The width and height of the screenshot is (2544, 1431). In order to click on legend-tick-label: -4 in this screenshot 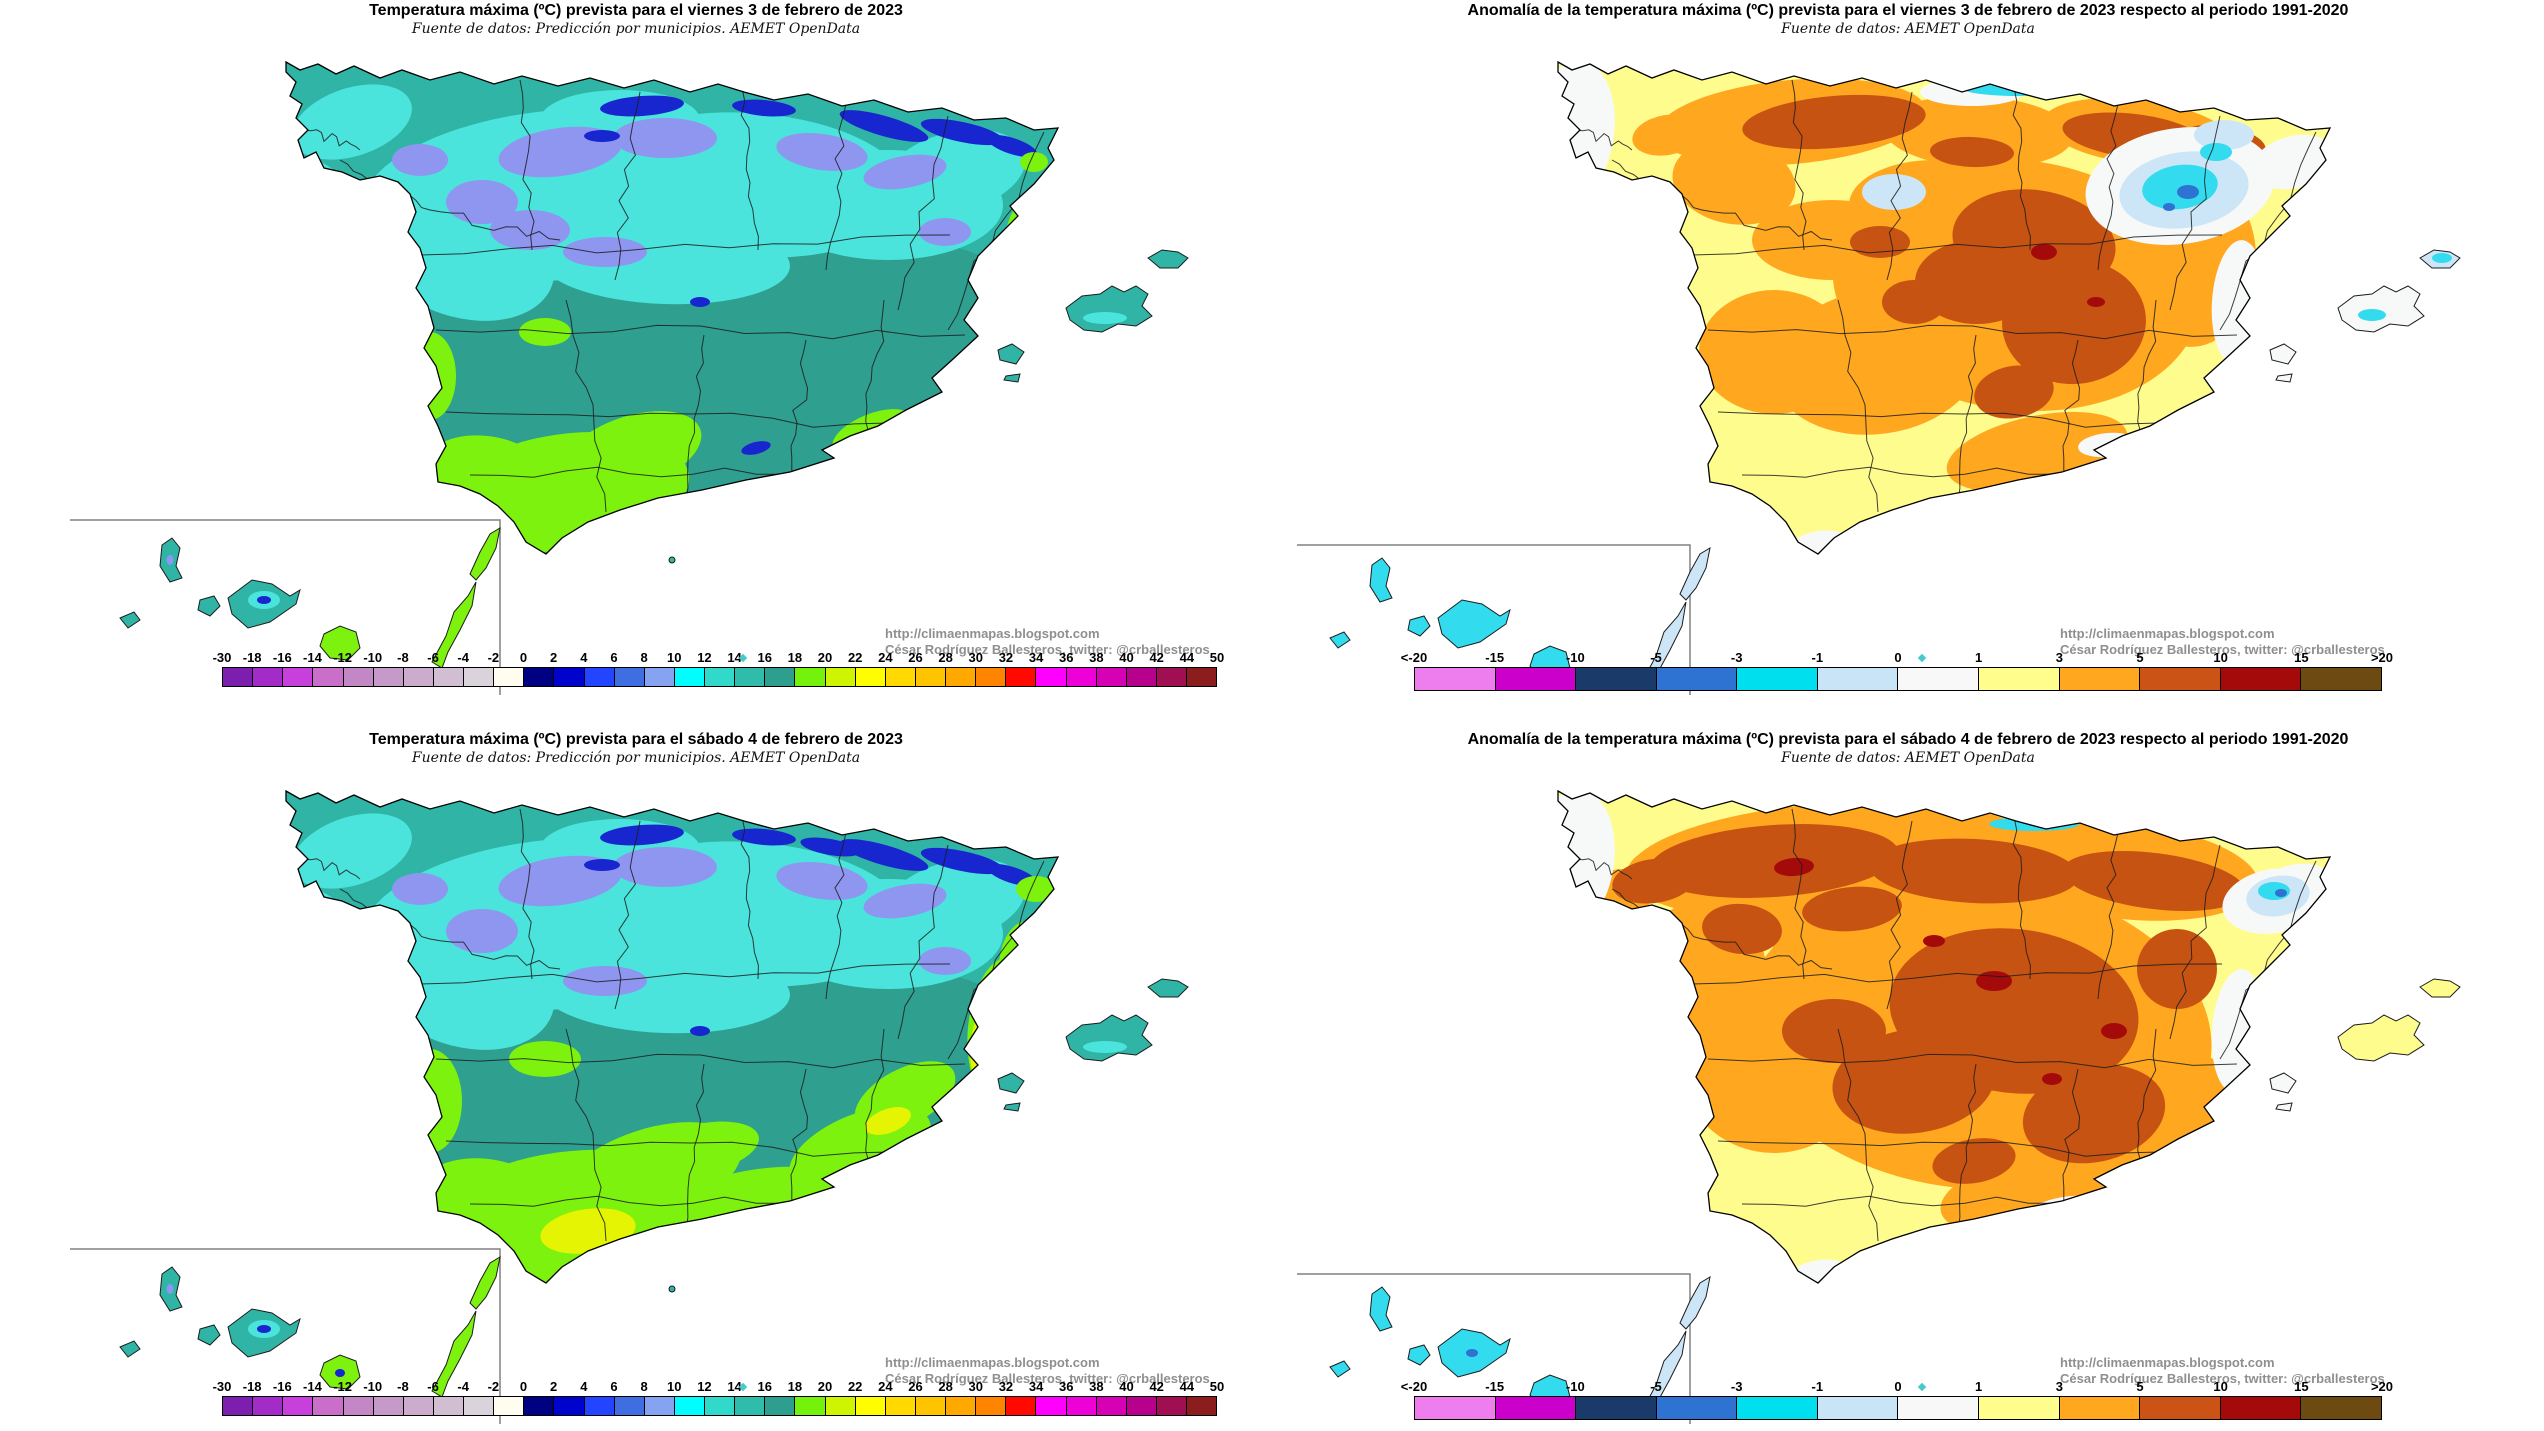, I will do `click(463, 657)`.